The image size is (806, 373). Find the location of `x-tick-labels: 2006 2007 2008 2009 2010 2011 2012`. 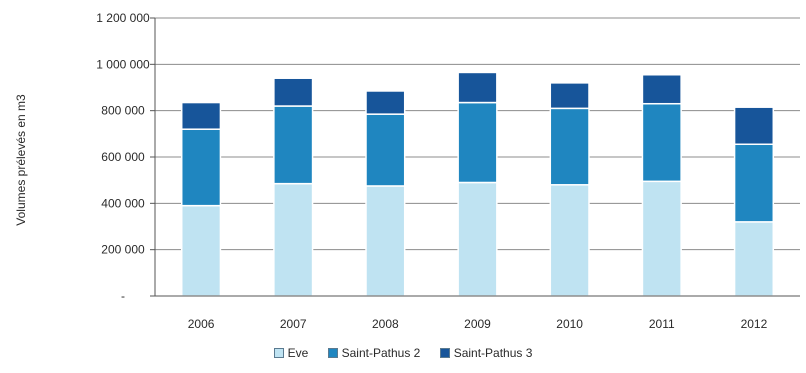

x-tick-labels: 2006 2007 2008 2009 2010 2011 2012 is located at coordinates (478, 324).